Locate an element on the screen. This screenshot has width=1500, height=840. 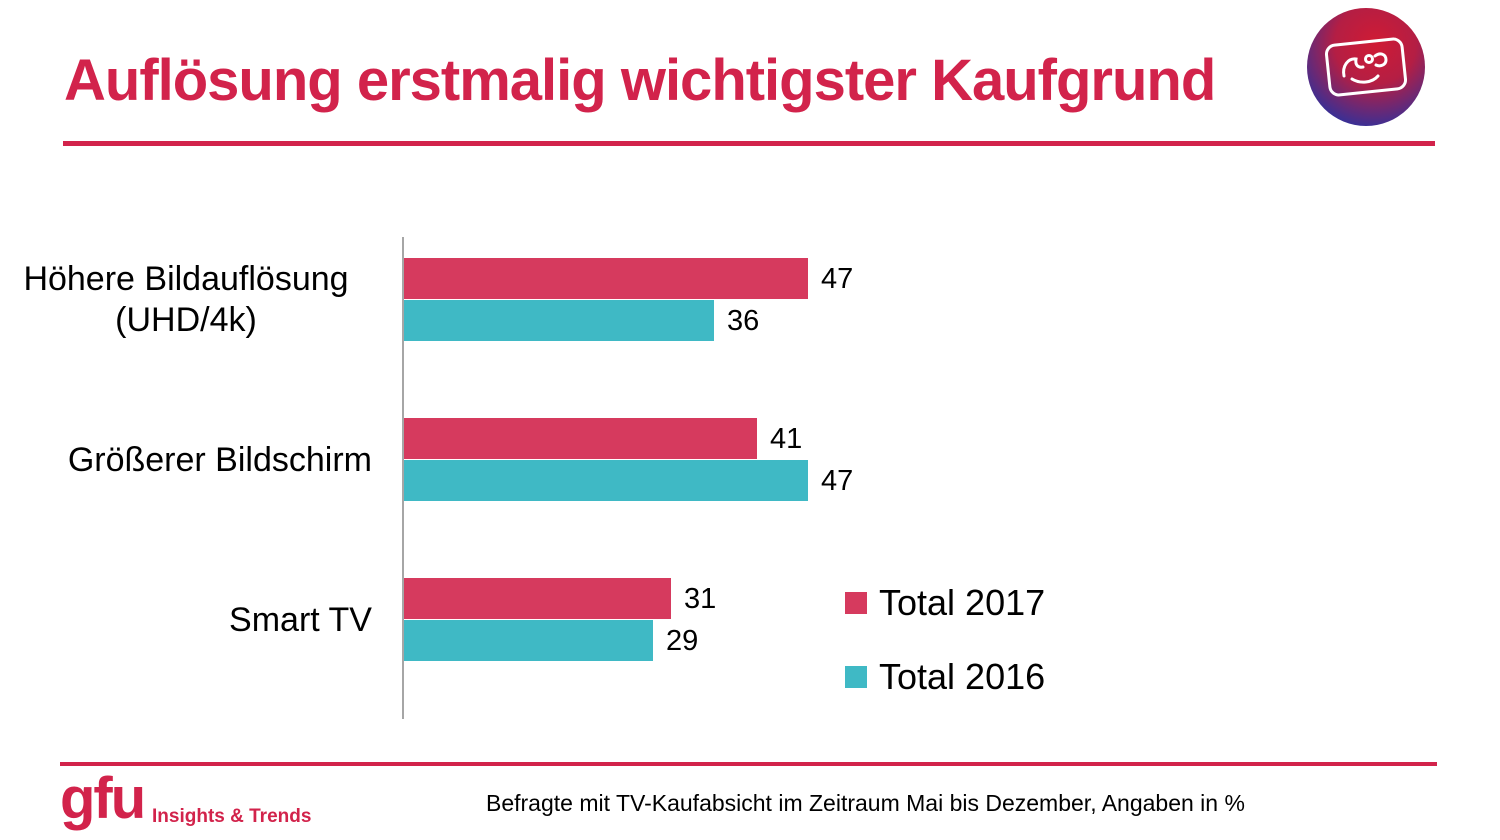
category-label: Größerer Bildschirm is located at coordinates (186, 460).